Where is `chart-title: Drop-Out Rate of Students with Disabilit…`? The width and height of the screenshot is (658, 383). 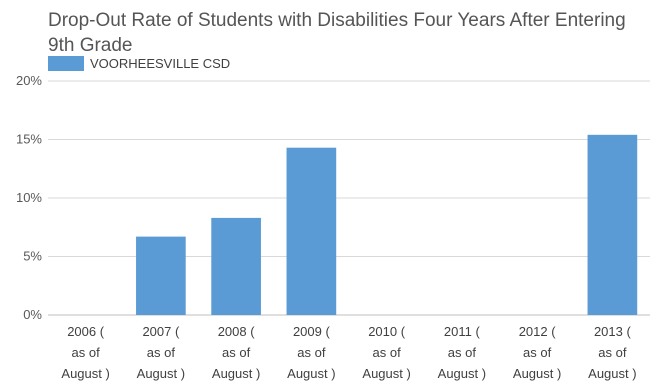
chart-title: Drop-Out Rate of Students with Disabilit… is located at coordinates (337, 33).